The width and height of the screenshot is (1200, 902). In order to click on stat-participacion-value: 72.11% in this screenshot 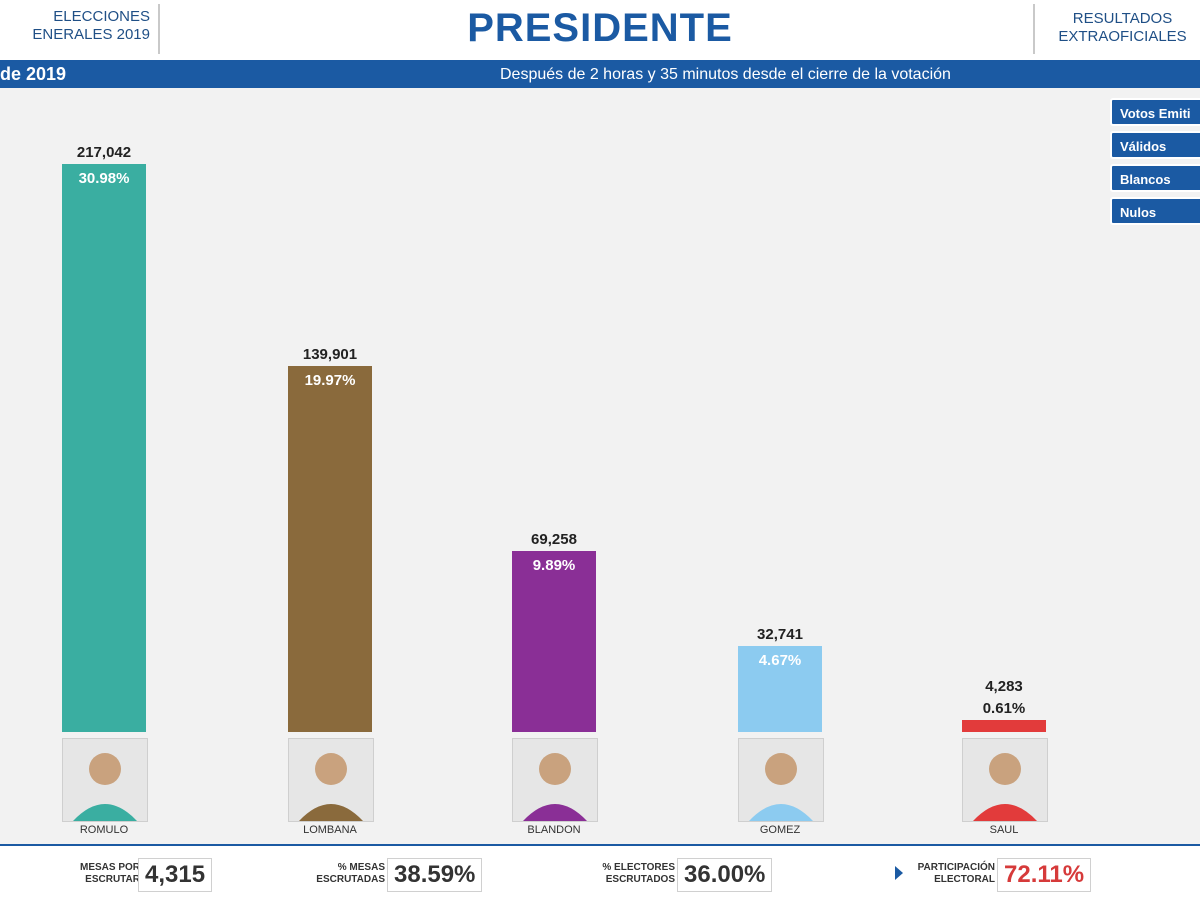, I will do `click(1044, 875)`.